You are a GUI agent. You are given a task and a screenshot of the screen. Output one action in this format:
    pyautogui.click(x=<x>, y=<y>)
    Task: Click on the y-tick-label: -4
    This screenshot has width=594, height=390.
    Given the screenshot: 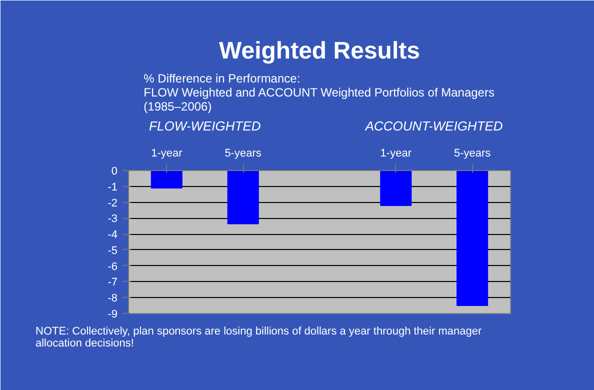 What is the action you would take?
    pyautogui.click(x=113, y=235)
    